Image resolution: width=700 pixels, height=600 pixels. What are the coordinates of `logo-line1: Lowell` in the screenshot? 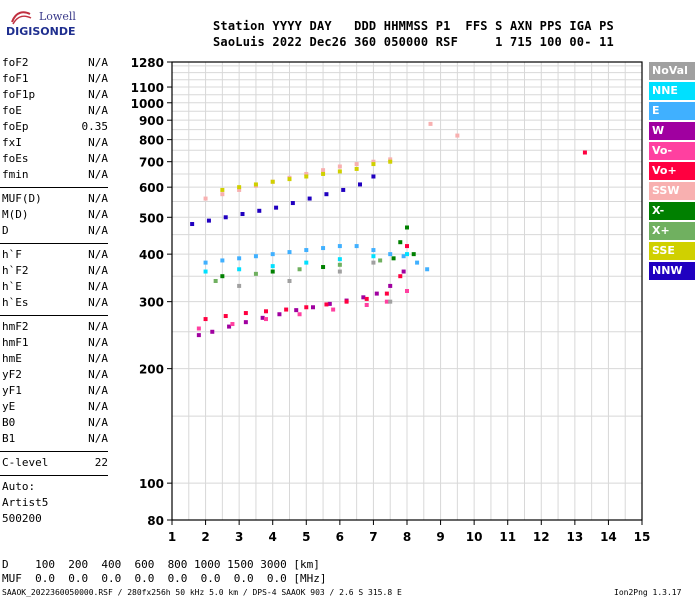 It's located at (57, 16).